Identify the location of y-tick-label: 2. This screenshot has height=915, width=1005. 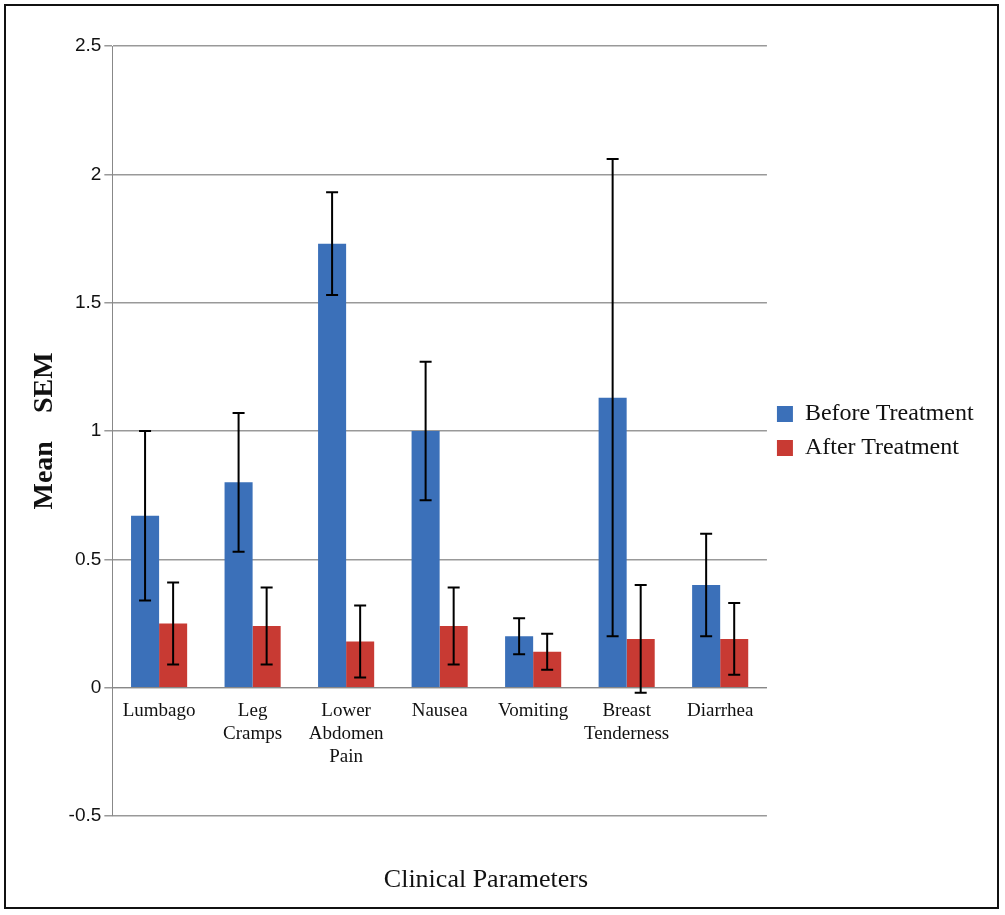
(96, 173).